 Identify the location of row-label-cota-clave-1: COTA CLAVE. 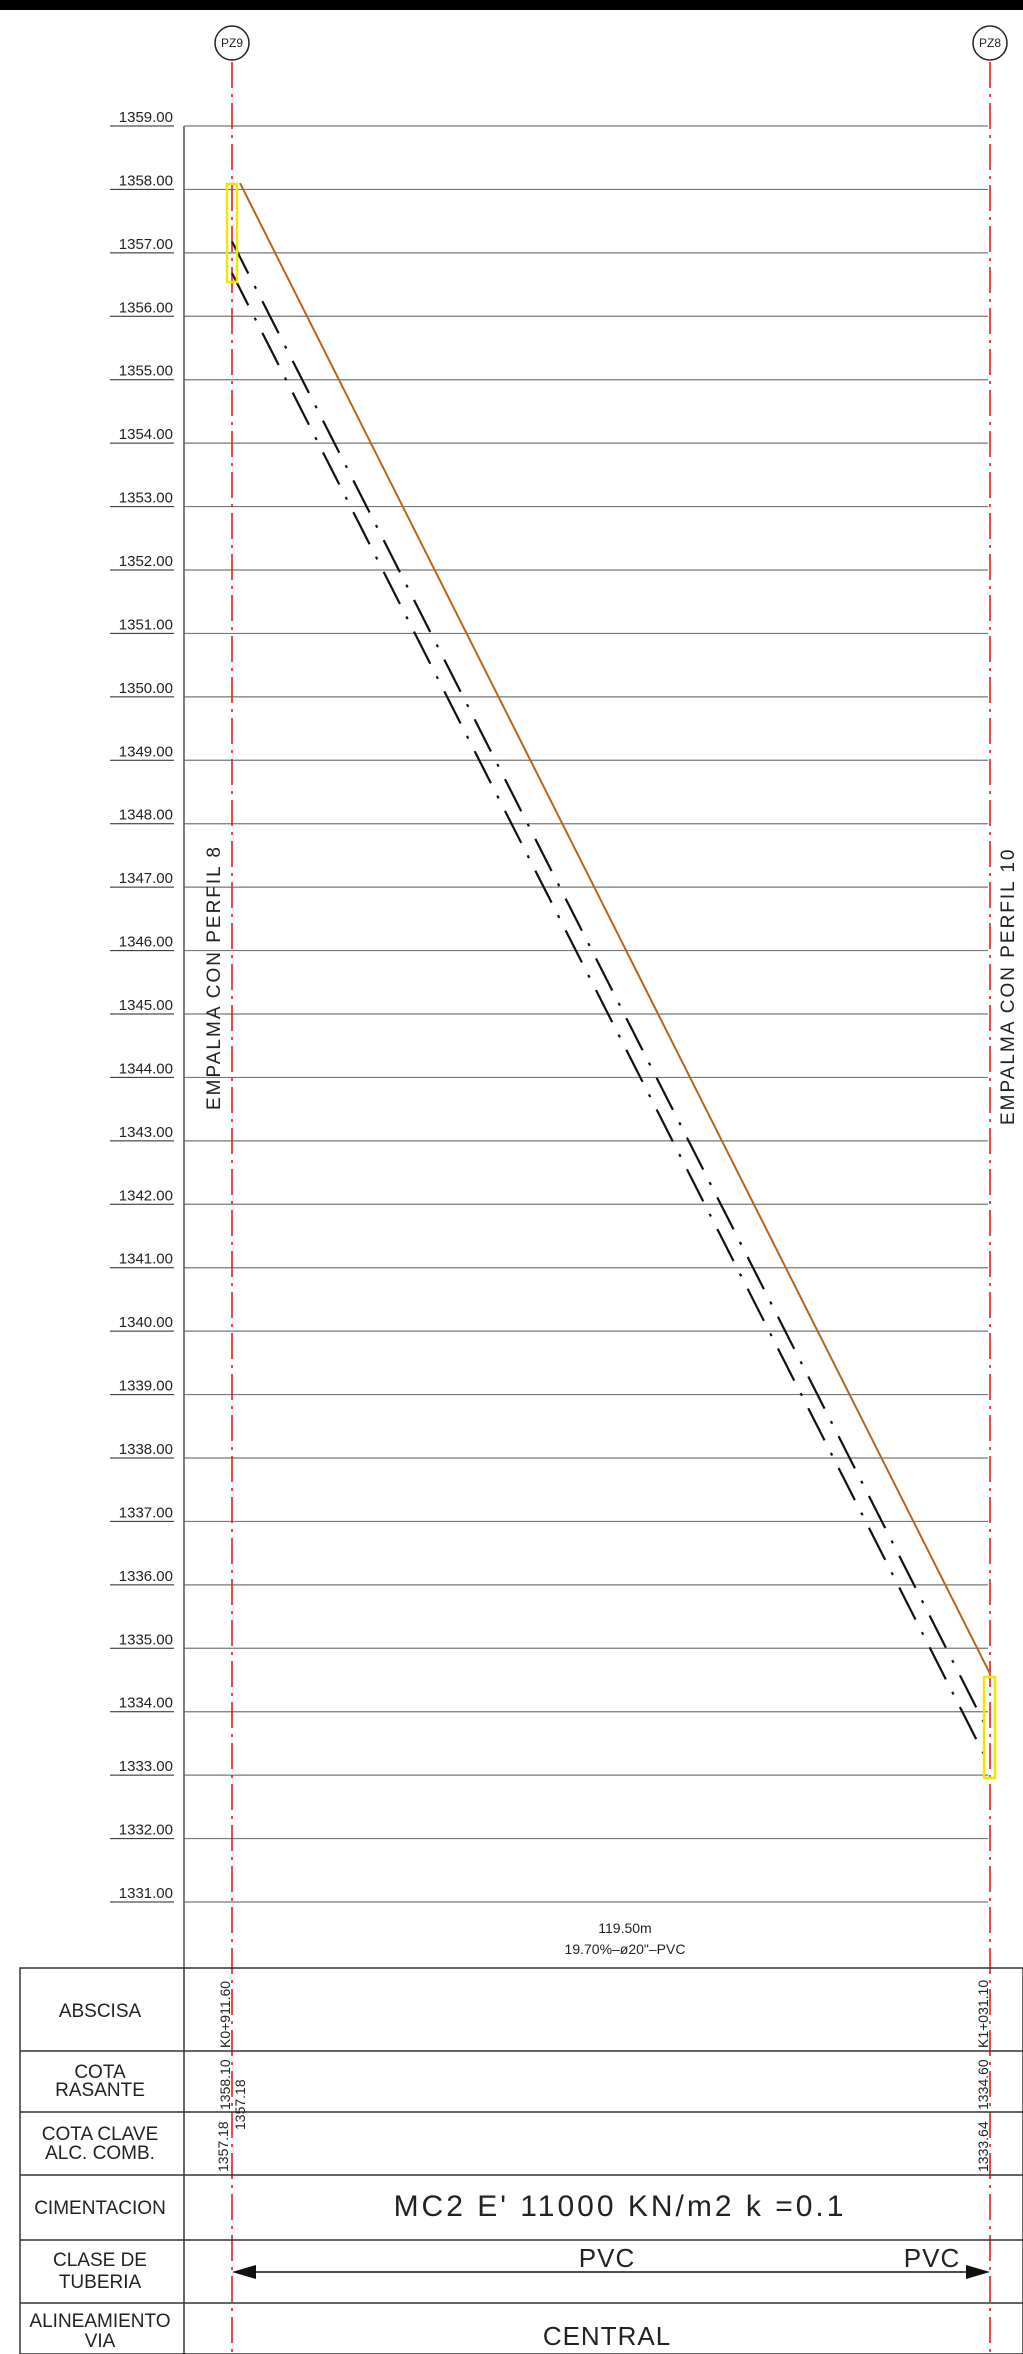
(100, 2134).